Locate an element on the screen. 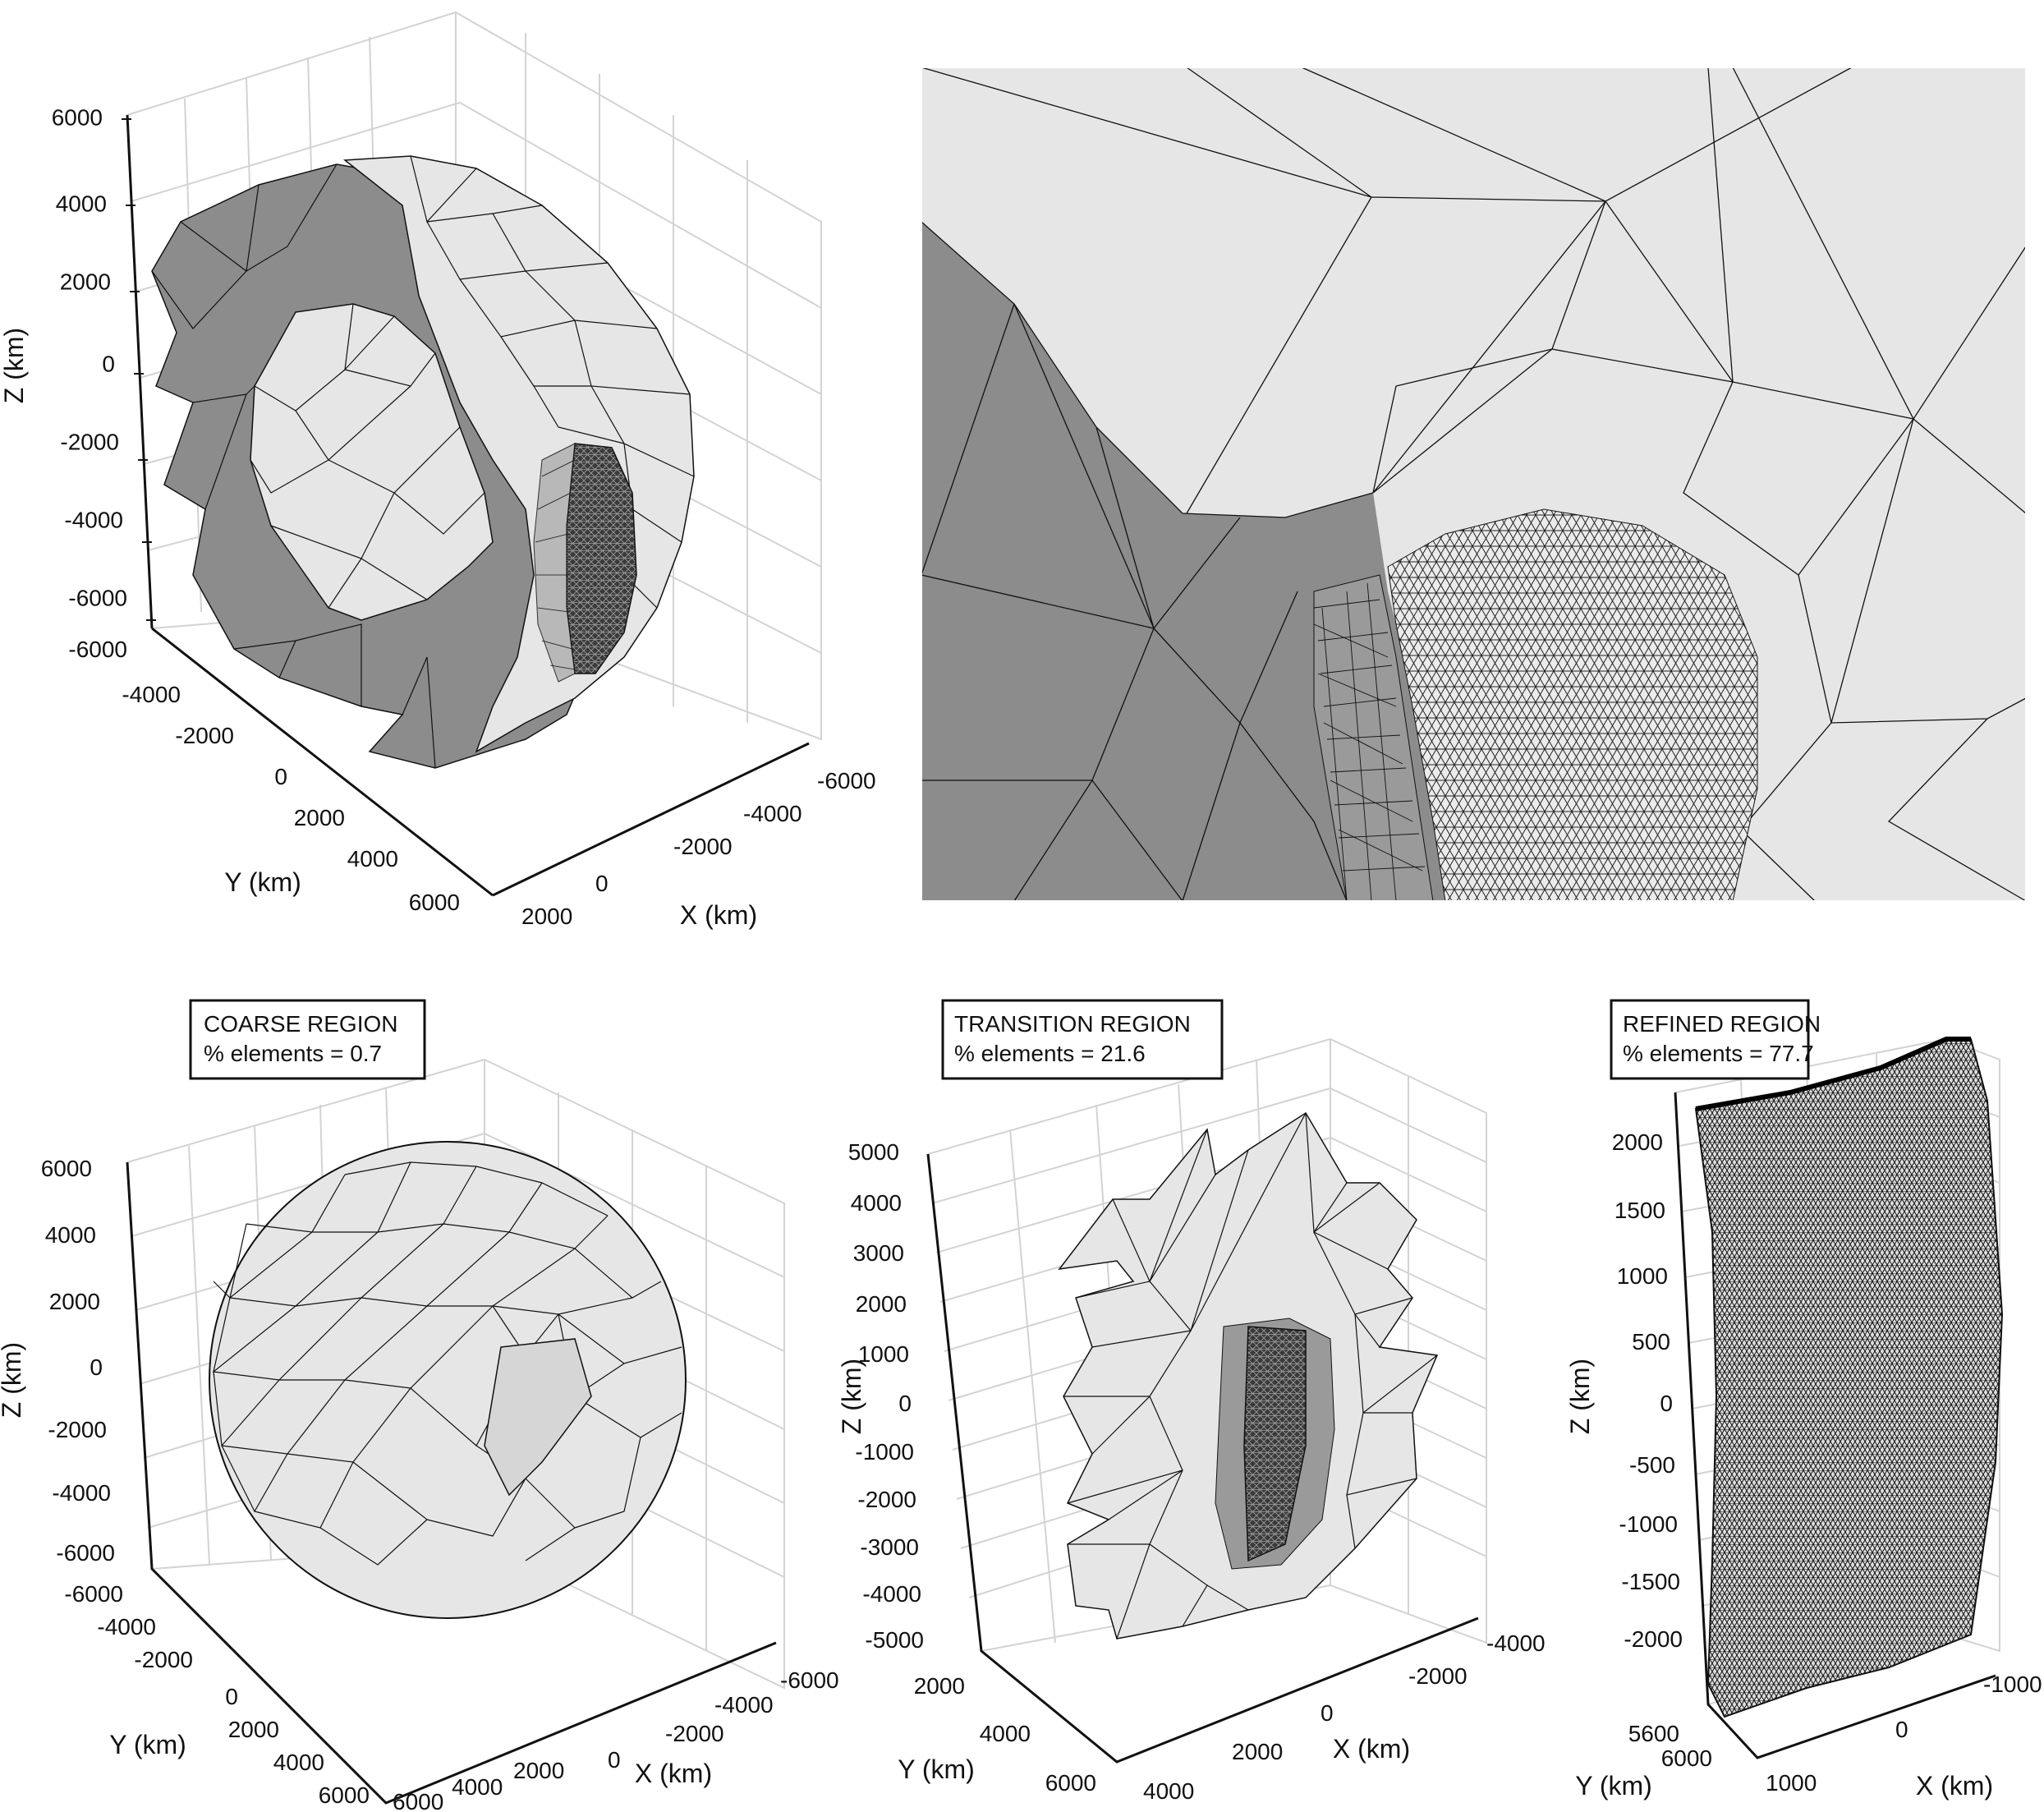  coarse-notch is located at coordinates (538, 1417).